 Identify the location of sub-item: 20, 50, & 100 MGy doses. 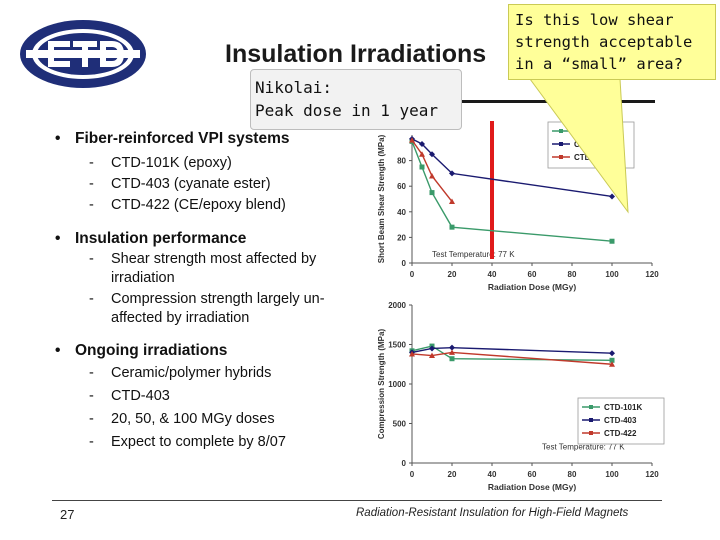
(205, 419).